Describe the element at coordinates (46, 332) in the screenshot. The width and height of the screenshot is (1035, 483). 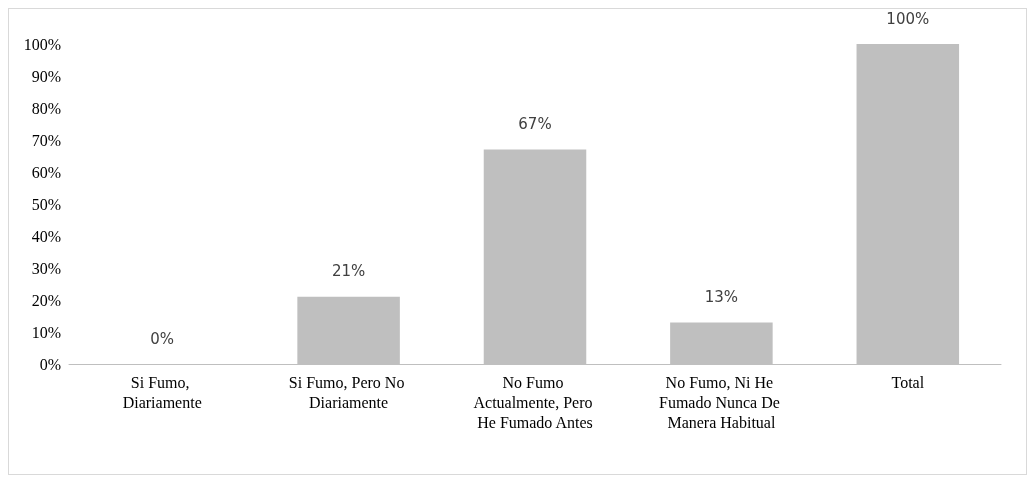
I see `y-tick-label: 10%` at that location.